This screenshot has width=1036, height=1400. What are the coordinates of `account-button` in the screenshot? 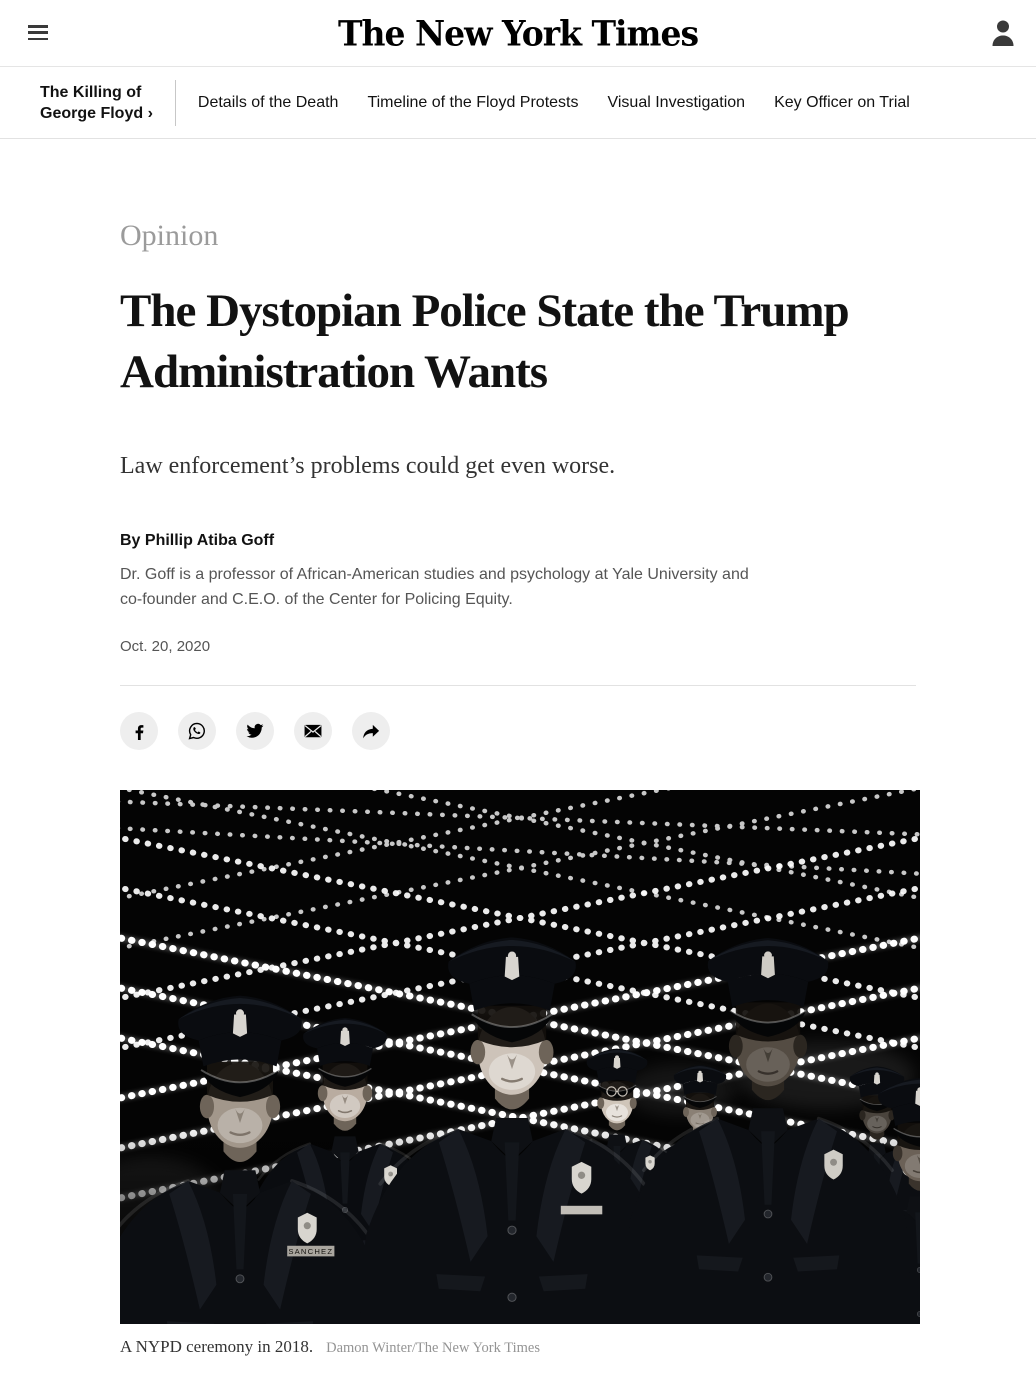 It's located at (1003, 33).